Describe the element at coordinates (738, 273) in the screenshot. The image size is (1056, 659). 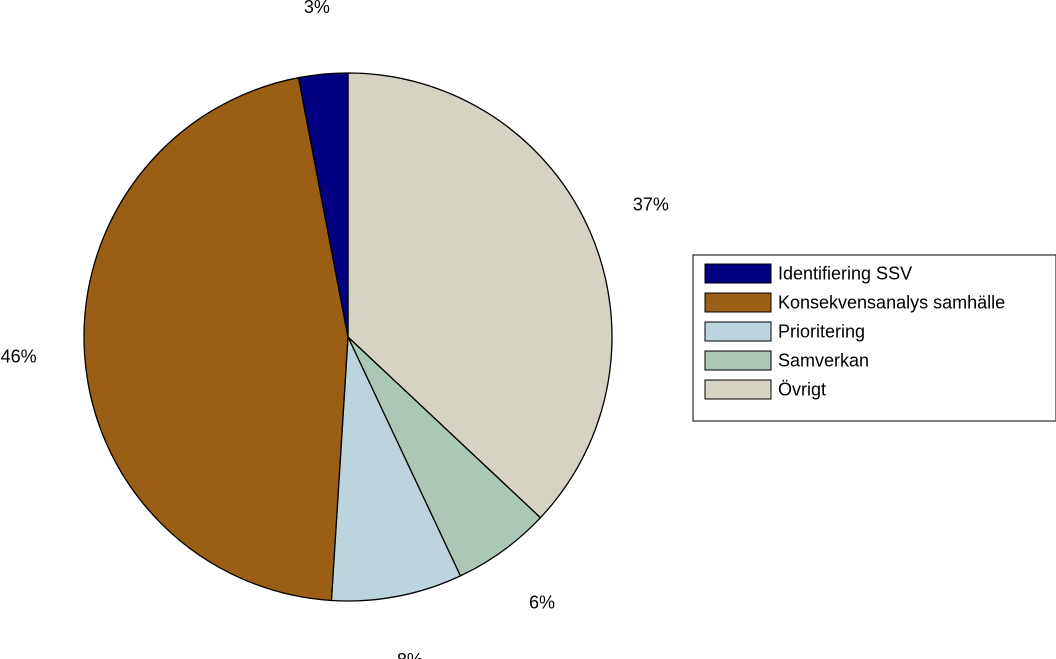
I see `legend-swatch-identifiering-ssv` at that location.